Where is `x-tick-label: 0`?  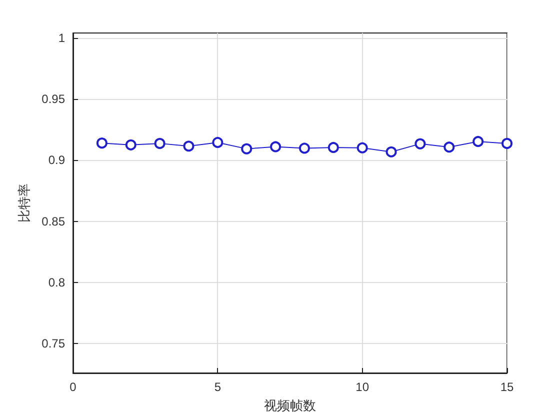
x-tick-label: 0 is located at coordinates (73, 387).